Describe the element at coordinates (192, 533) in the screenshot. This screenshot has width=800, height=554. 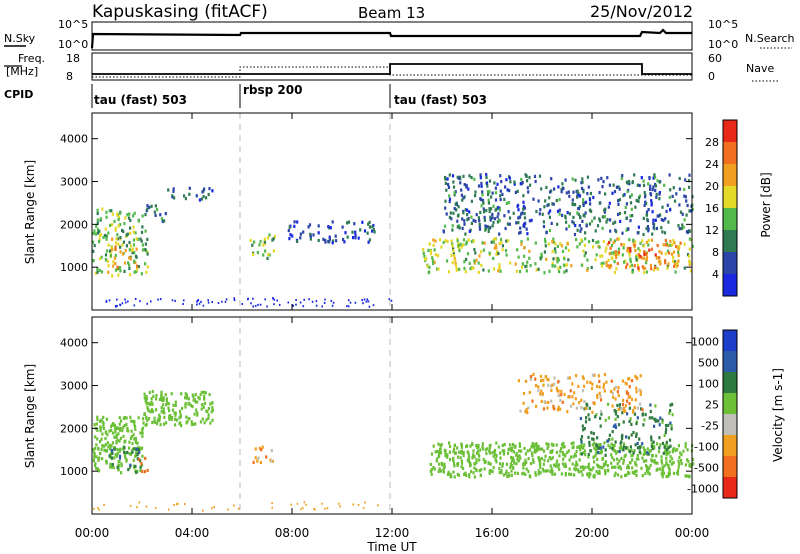
I see `x-tick-label: 04:00` at that location.